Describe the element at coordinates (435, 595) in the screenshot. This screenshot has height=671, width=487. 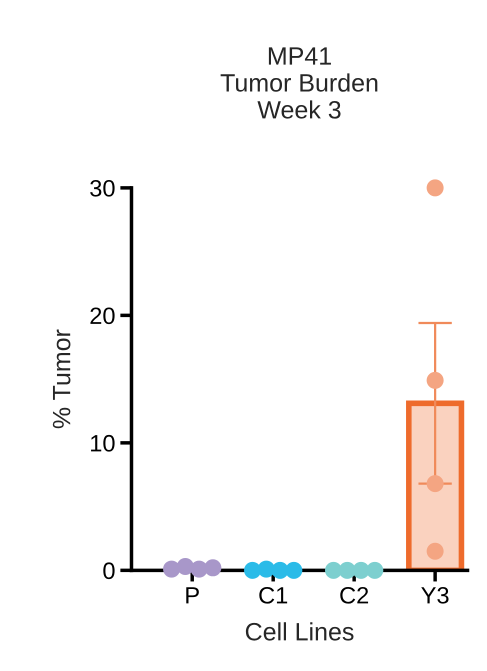
I see `x-tick-label: Y3` at that location.